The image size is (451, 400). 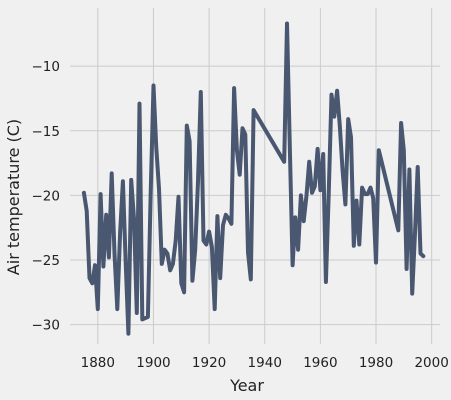 What do you see at coordinates (431, 363) in the screenshot?
I see `x-tick-label: 2000` at bounding box center [431, 363].